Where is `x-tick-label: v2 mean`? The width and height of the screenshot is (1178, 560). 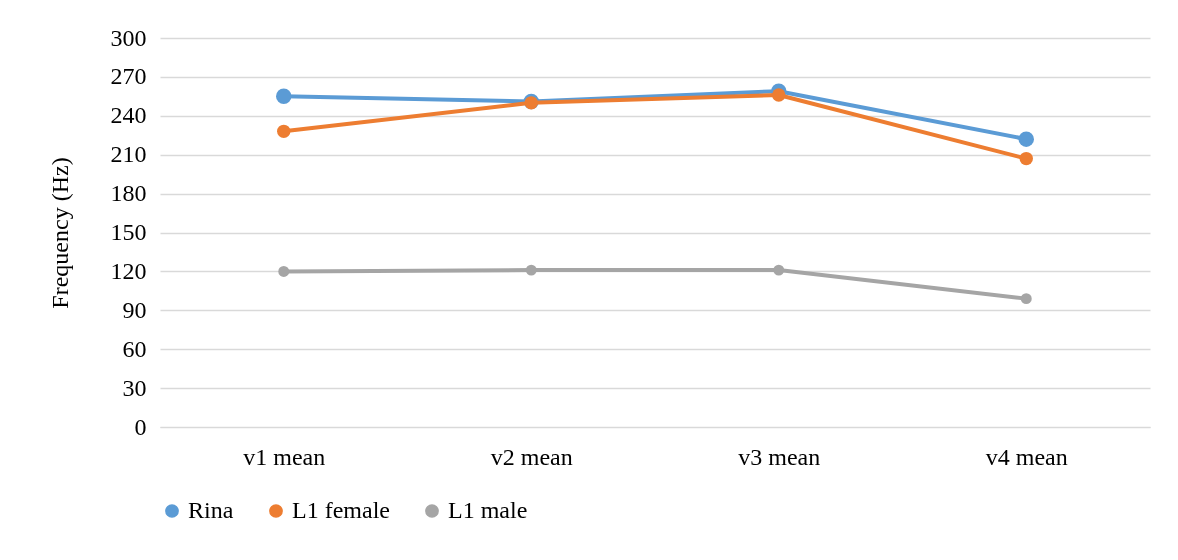 x-tick-label: v2 mean is located at coordinates (531, 456).